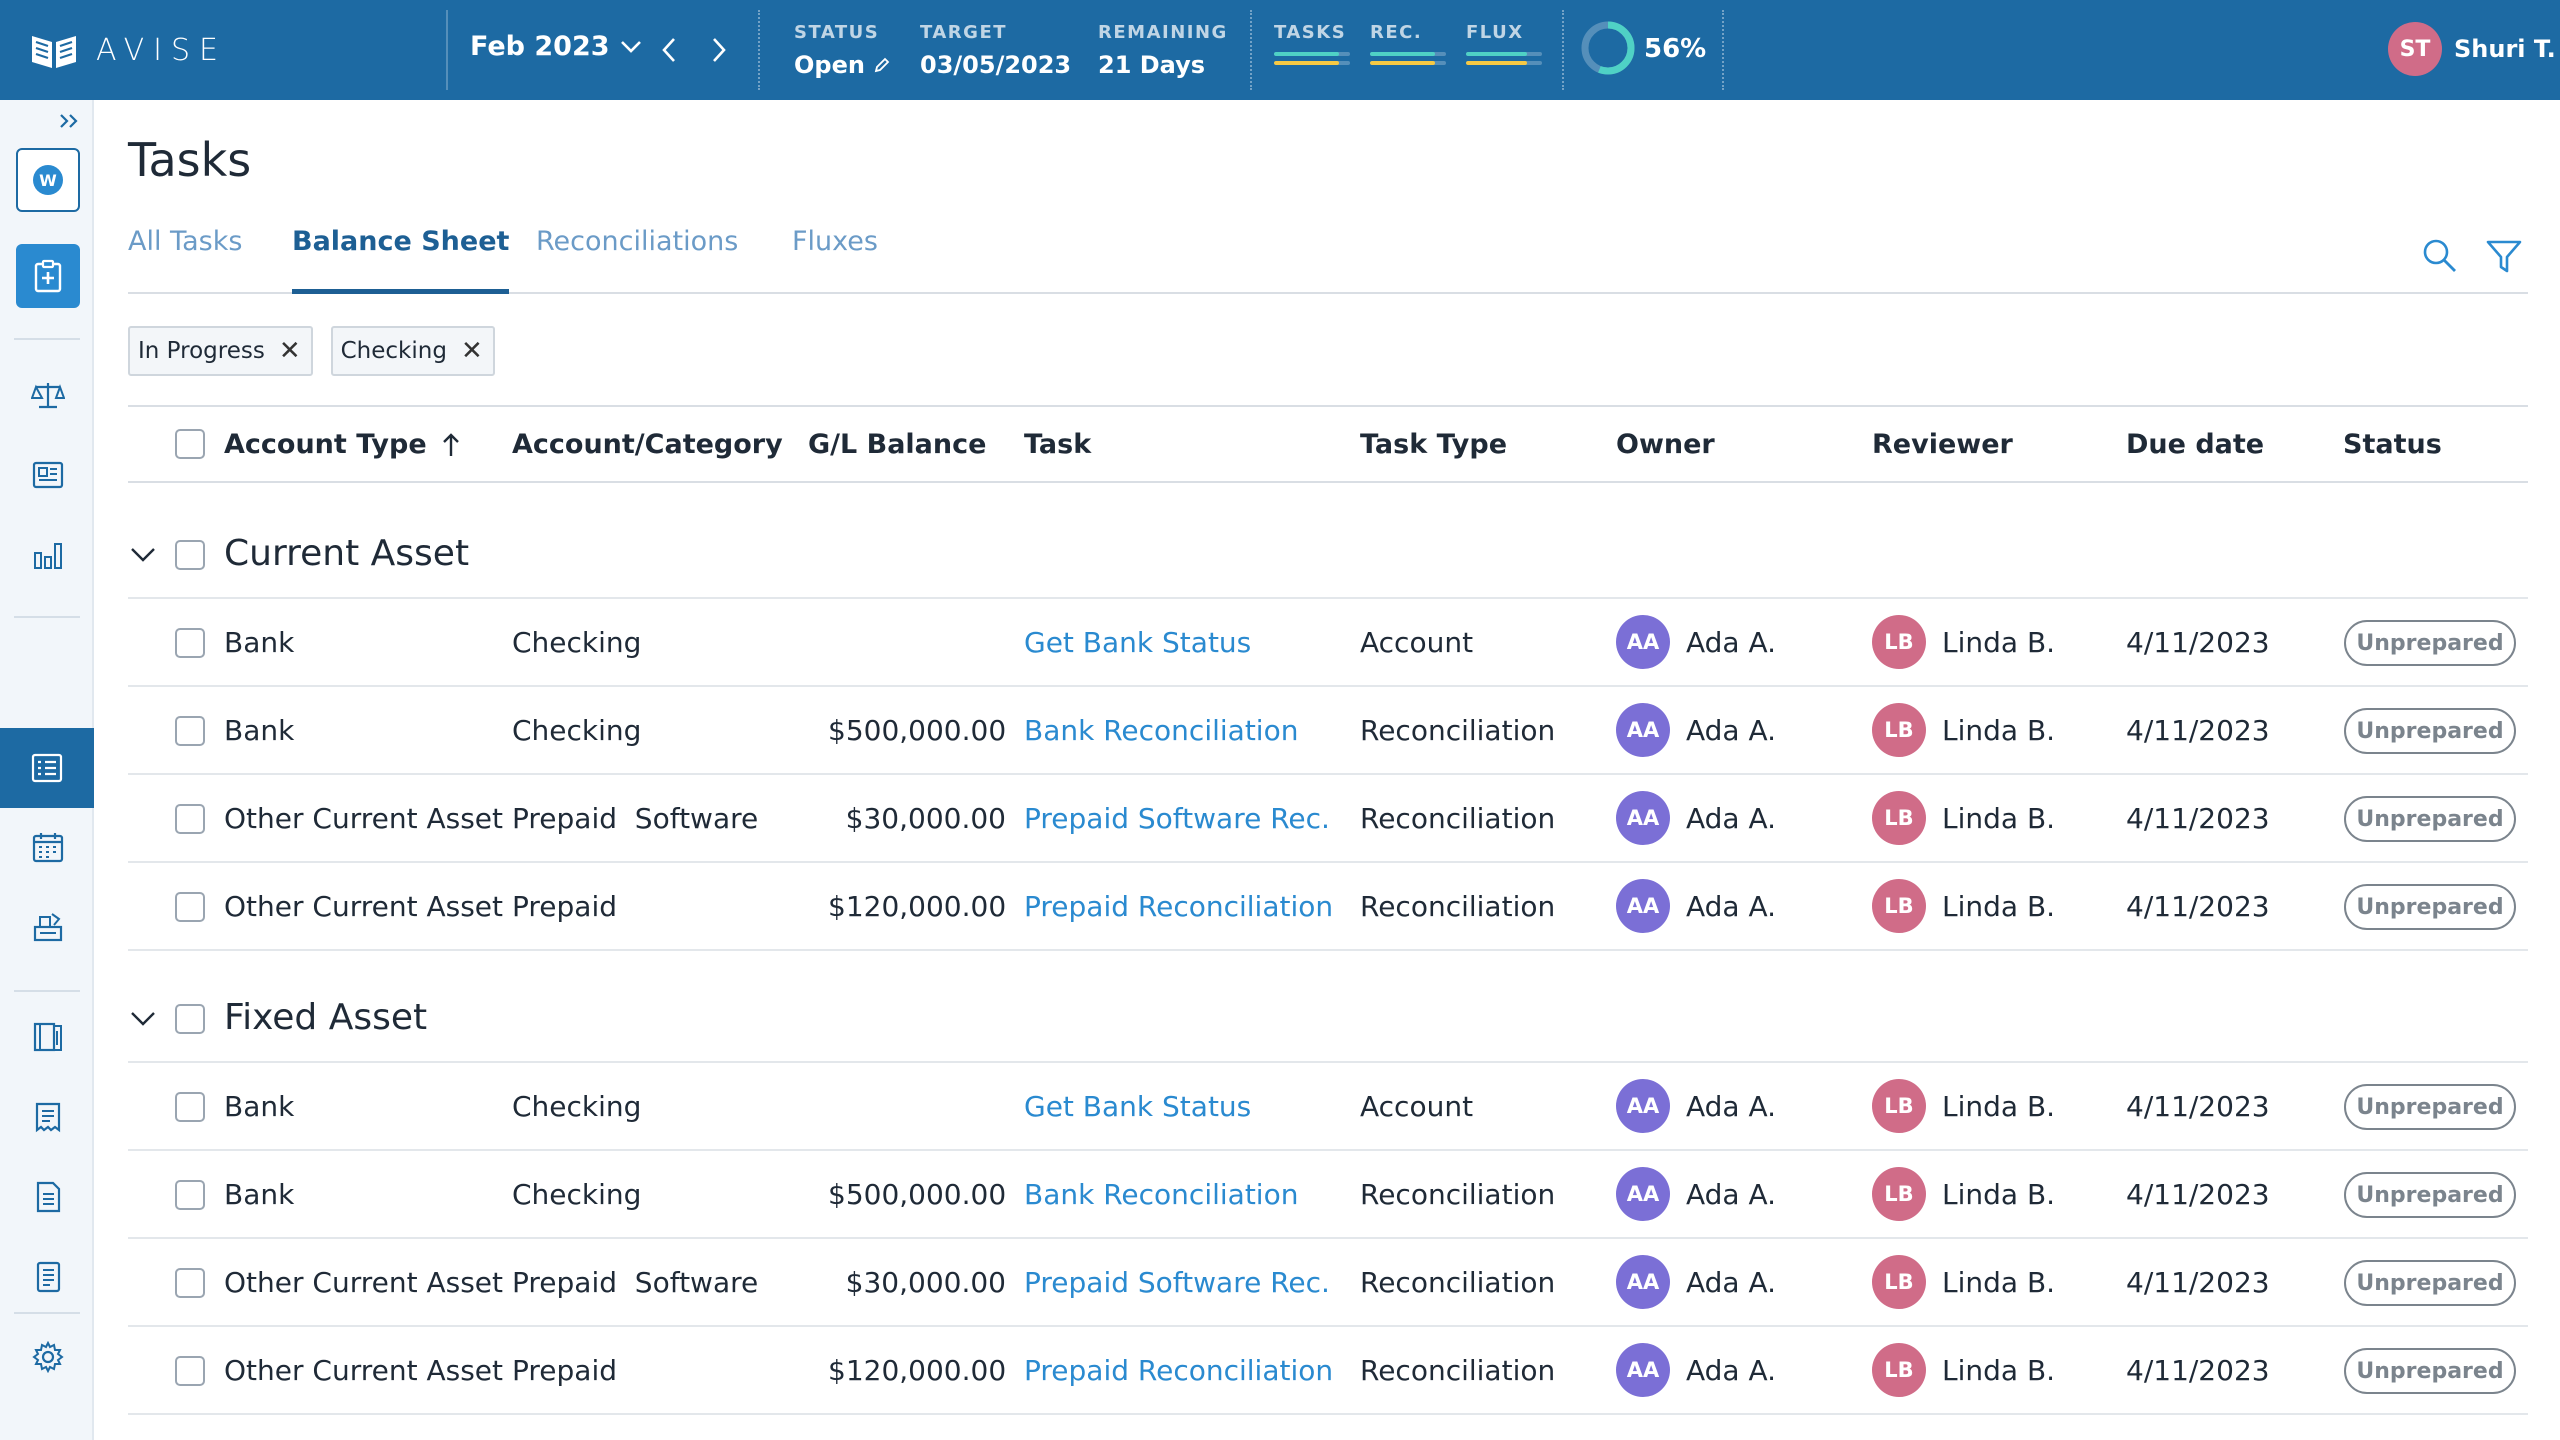  What do you see at coordinates (48, 1277) in the screenshot?
I see `sidebar-item-documents` at bounding box center [48, 1277].